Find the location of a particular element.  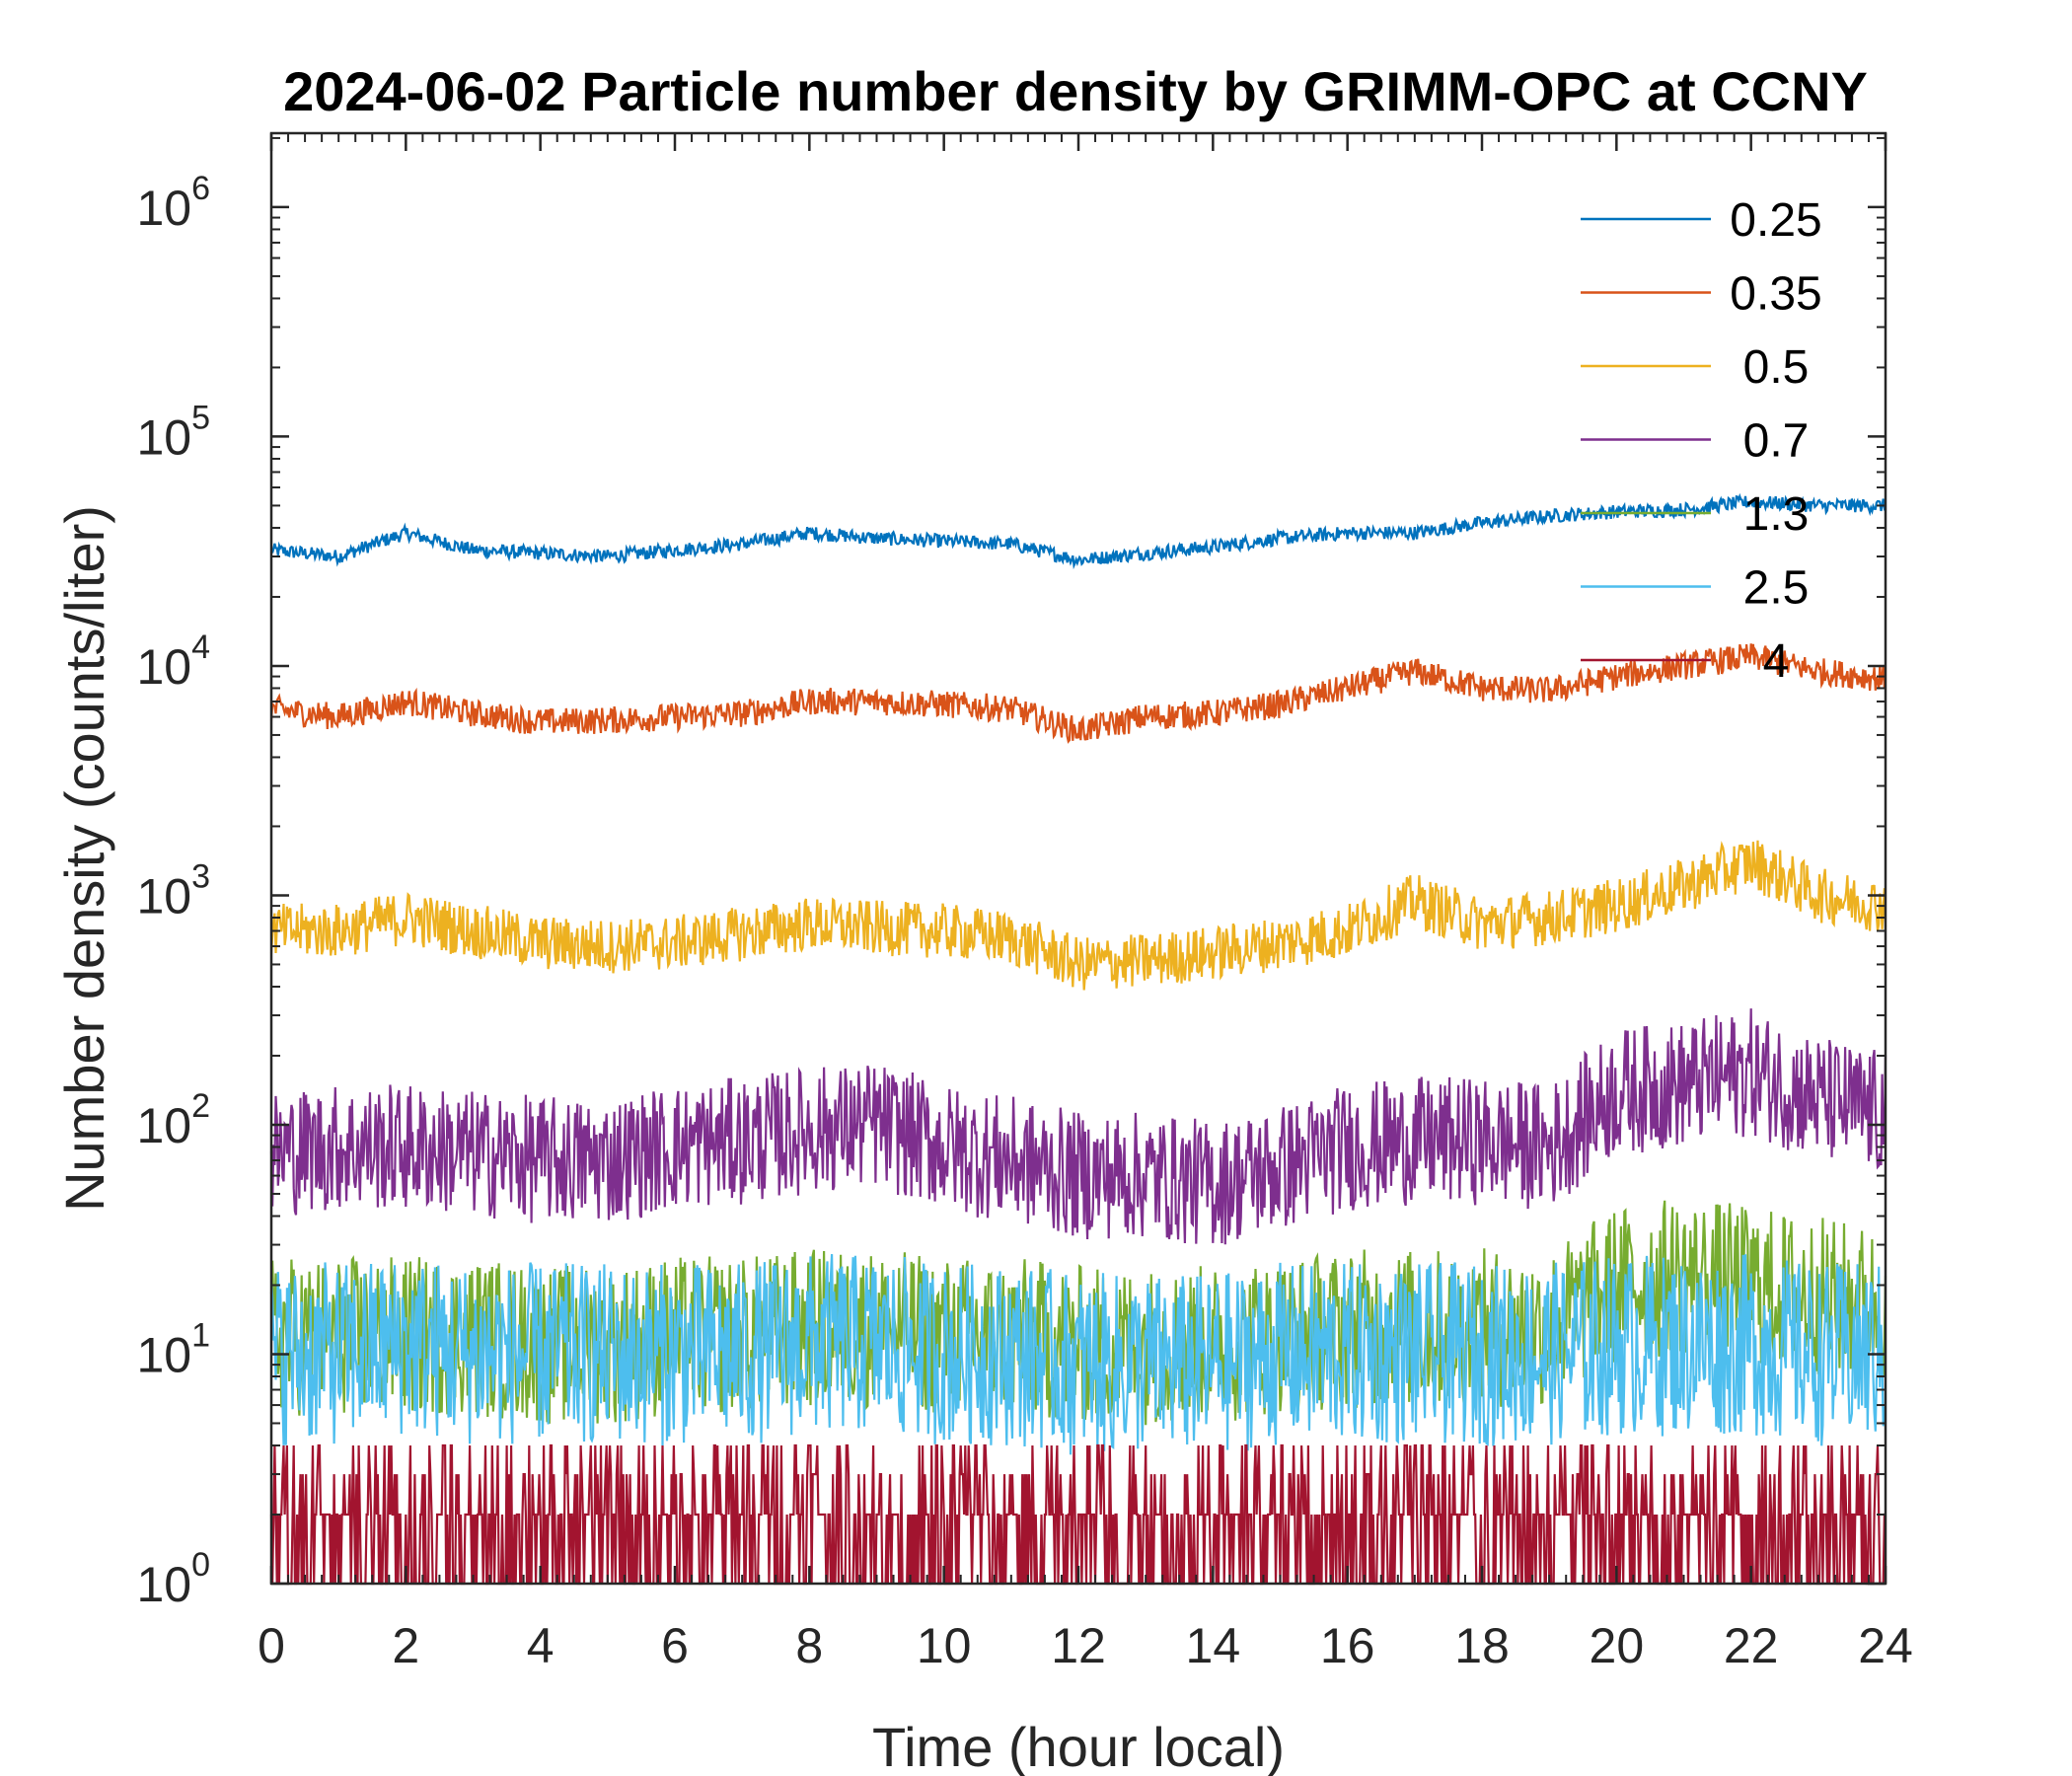

series-line-0.5 is located at coordinates (1078, 916).